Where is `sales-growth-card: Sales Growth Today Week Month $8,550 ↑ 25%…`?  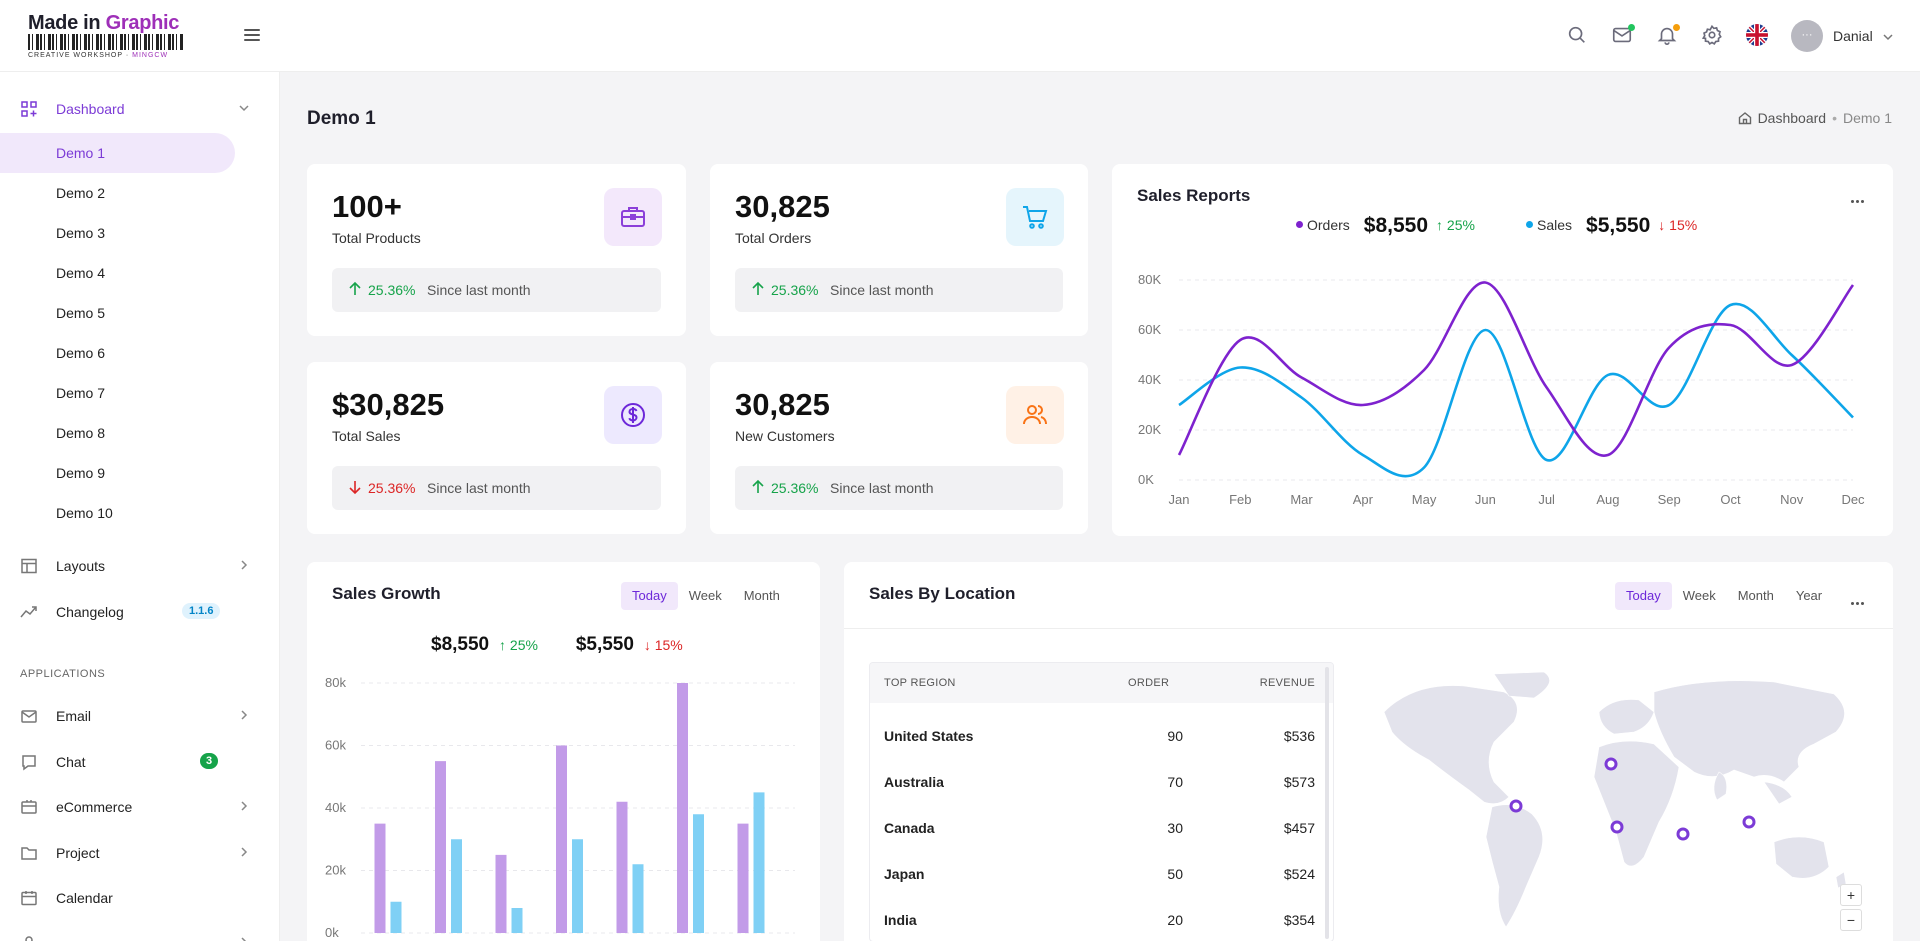
sales-growth-card: Sales Growth Today Week Month $8,550 ↑ 25%… is located at coordinates (563, 751).